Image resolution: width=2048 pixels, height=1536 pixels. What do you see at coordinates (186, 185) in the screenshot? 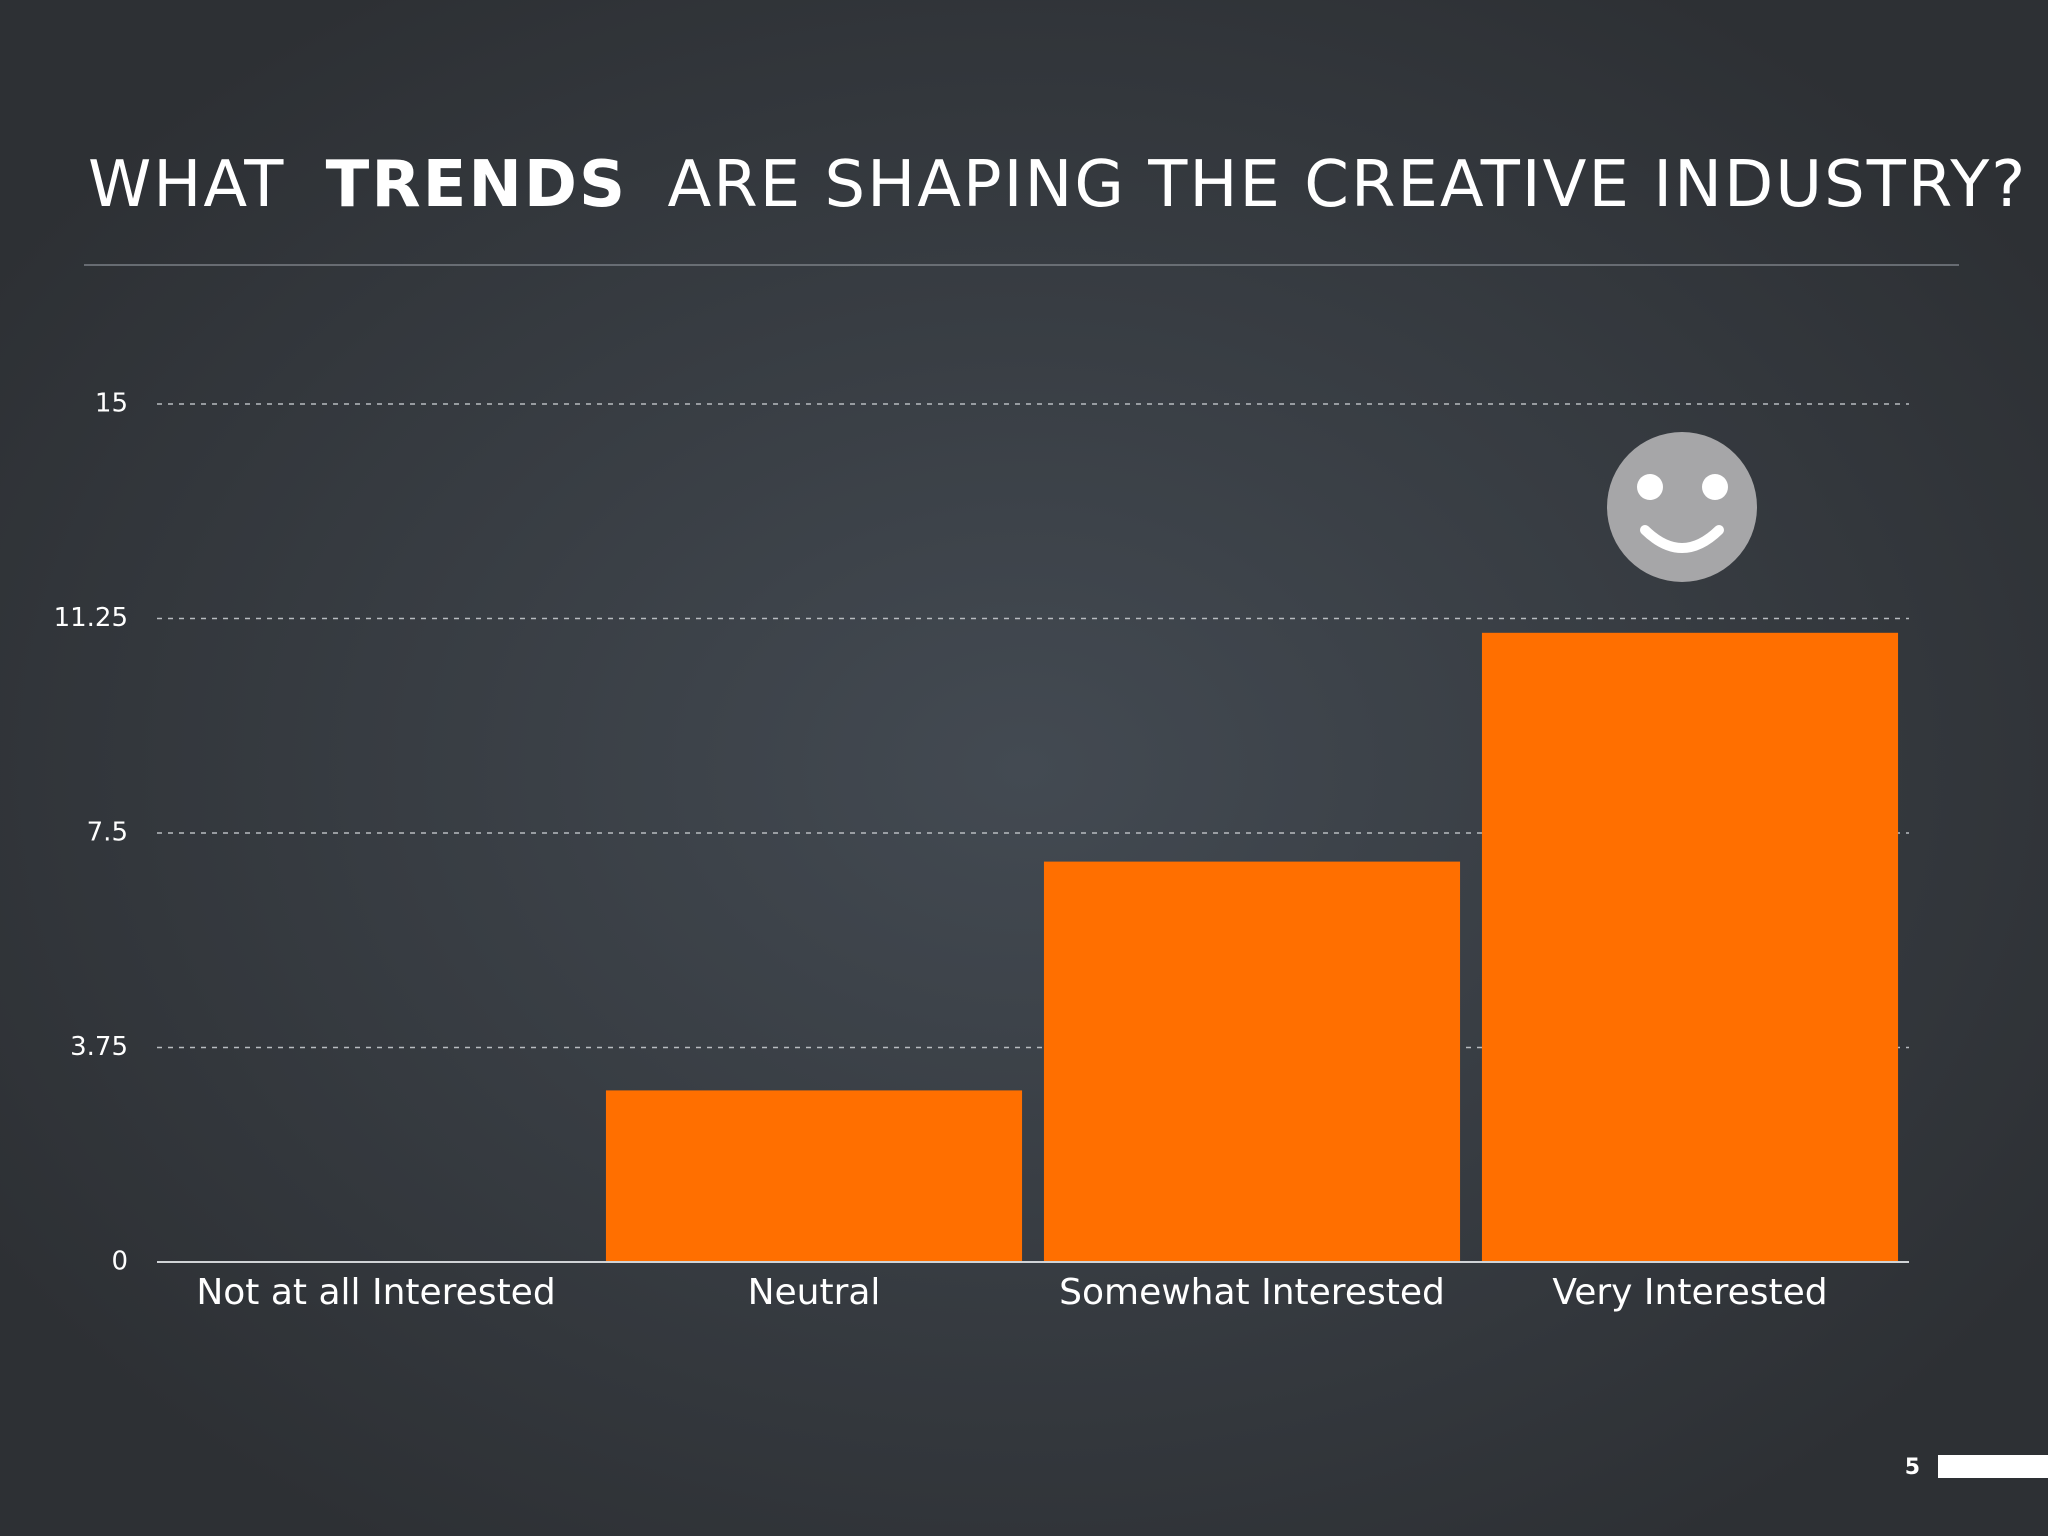
I see `title-part: WHAT` at bounding box center [186, 185].